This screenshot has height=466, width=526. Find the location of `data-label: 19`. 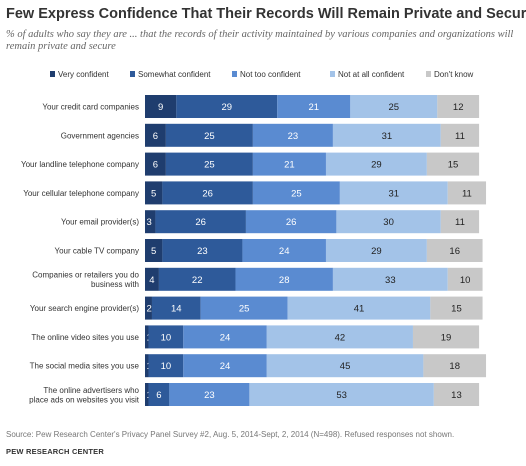

data-label: 19 is located at coordinates (446, 337).